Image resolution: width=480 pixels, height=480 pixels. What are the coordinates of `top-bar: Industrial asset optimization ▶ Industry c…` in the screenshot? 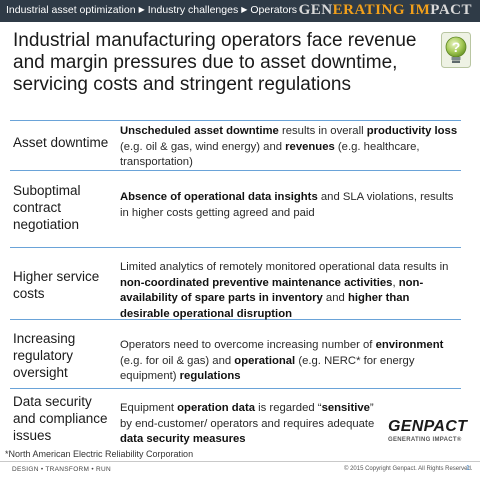 It's located at (240, 11).